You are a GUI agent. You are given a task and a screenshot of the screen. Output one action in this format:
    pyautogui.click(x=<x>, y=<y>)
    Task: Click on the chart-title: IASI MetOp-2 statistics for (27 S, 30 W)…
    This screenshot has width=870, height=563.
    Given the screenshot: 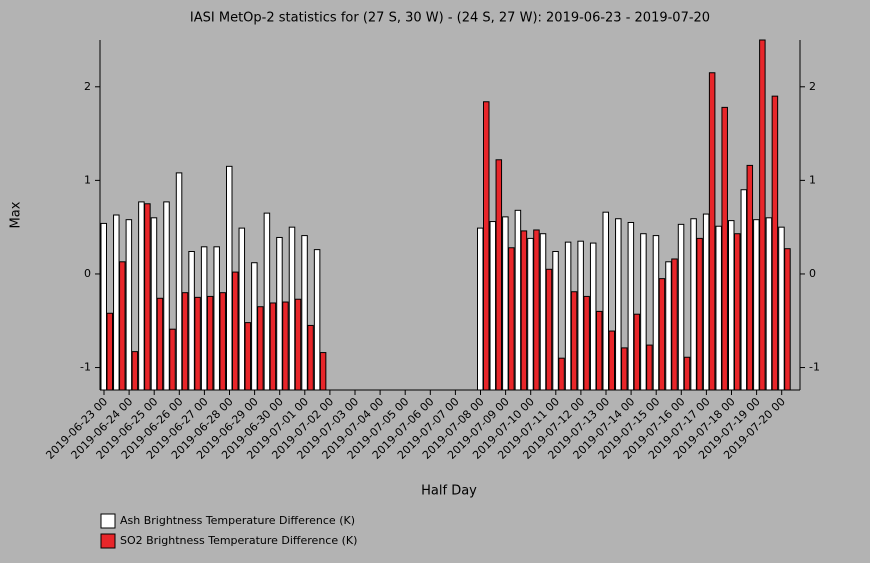 What is the action you would take?
    pyautogui.click(x=450, y=18)
    